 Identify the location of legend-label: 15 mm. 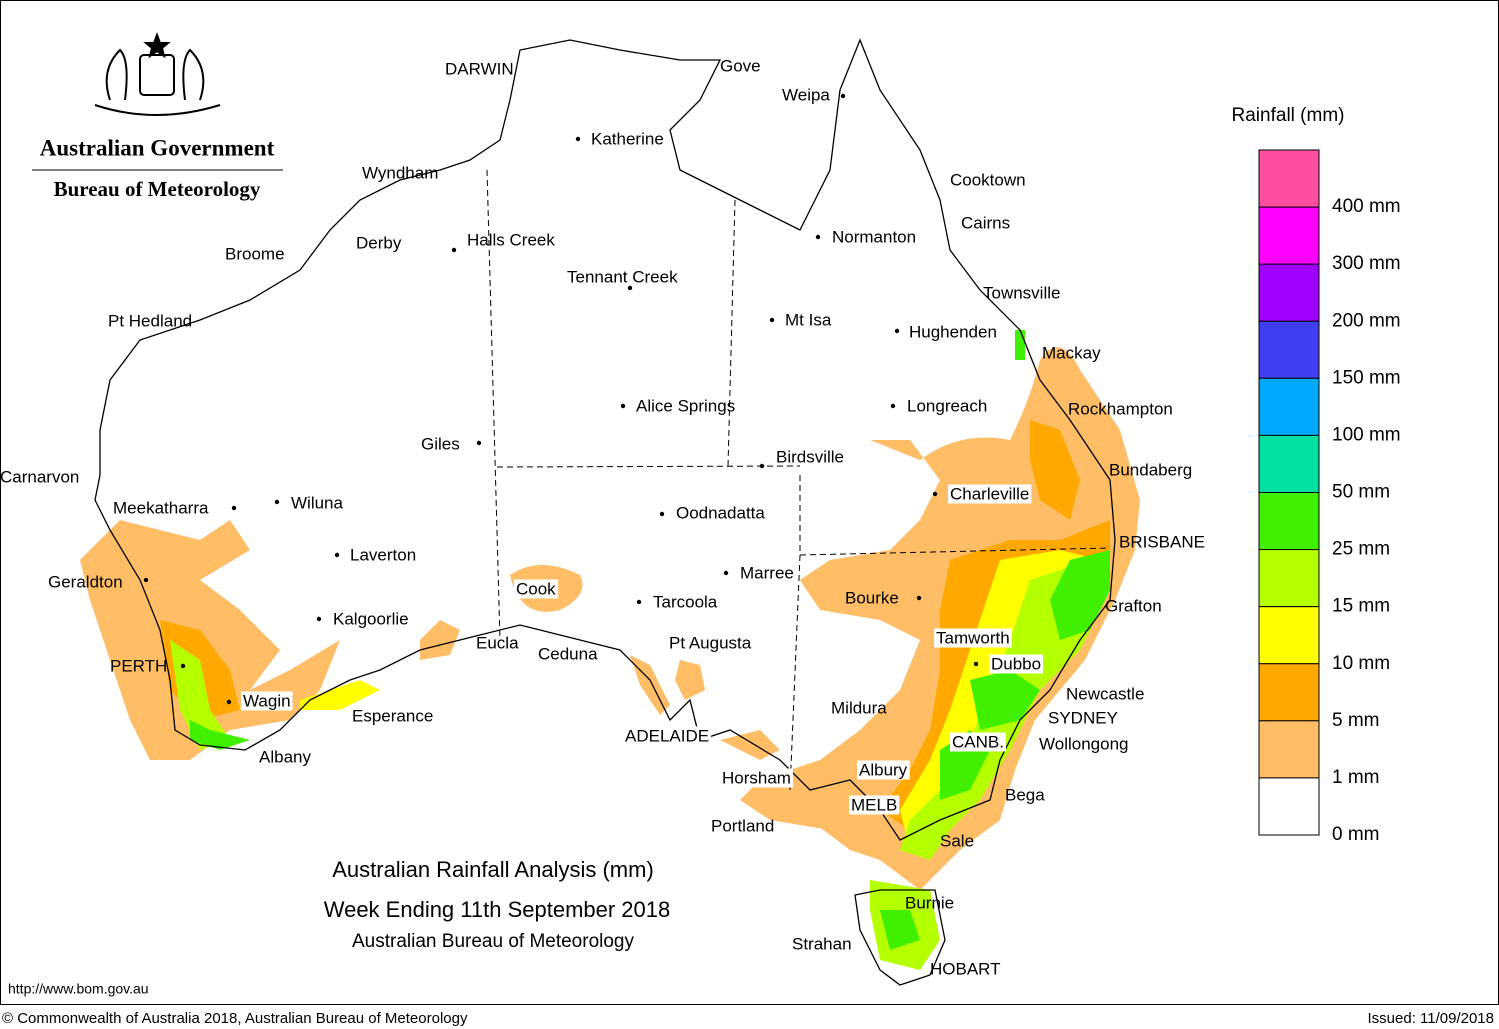
(1361, 606).